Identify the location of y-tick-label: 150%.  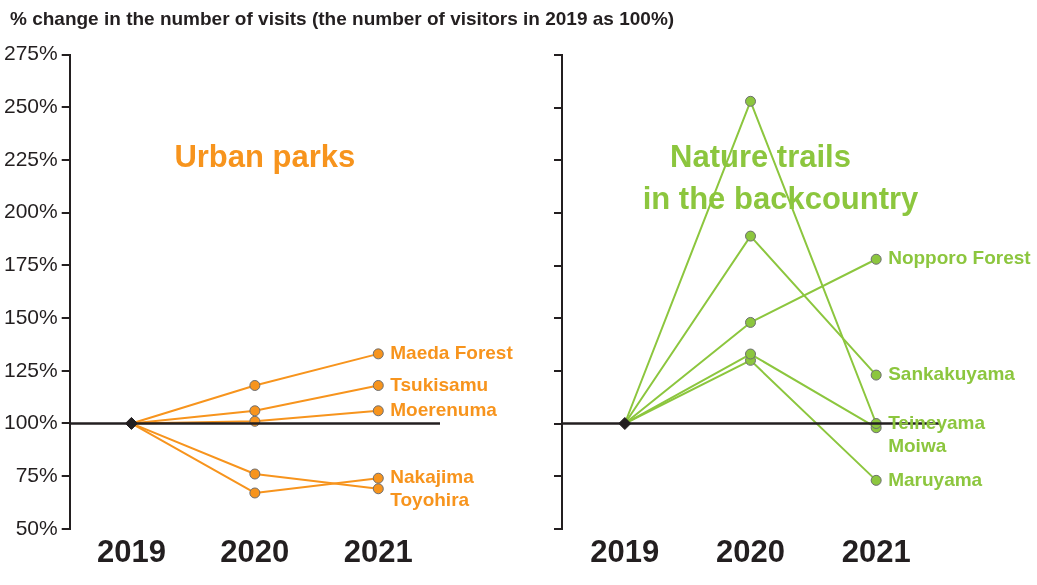
(30, 316).